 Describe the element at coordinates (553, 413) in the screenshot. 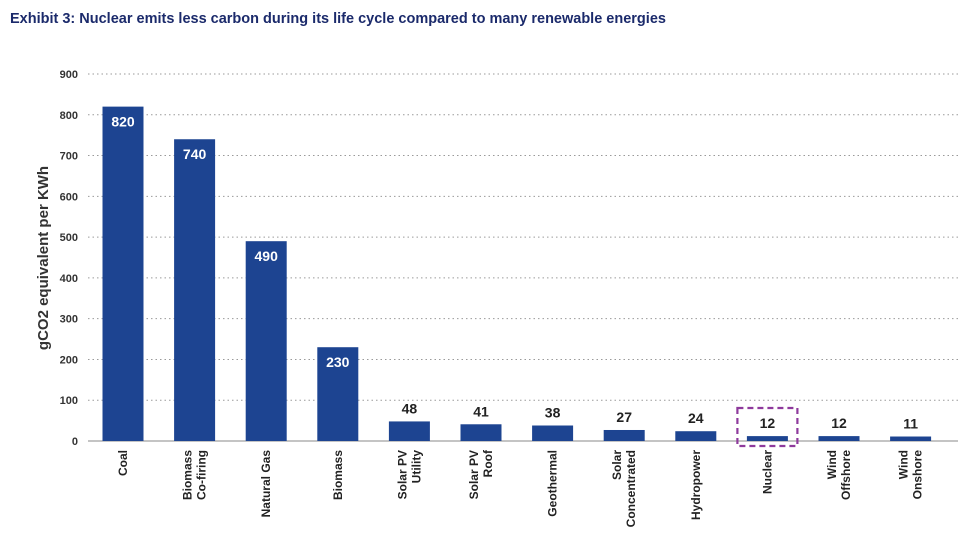

I see `data-label: 38` at that location.